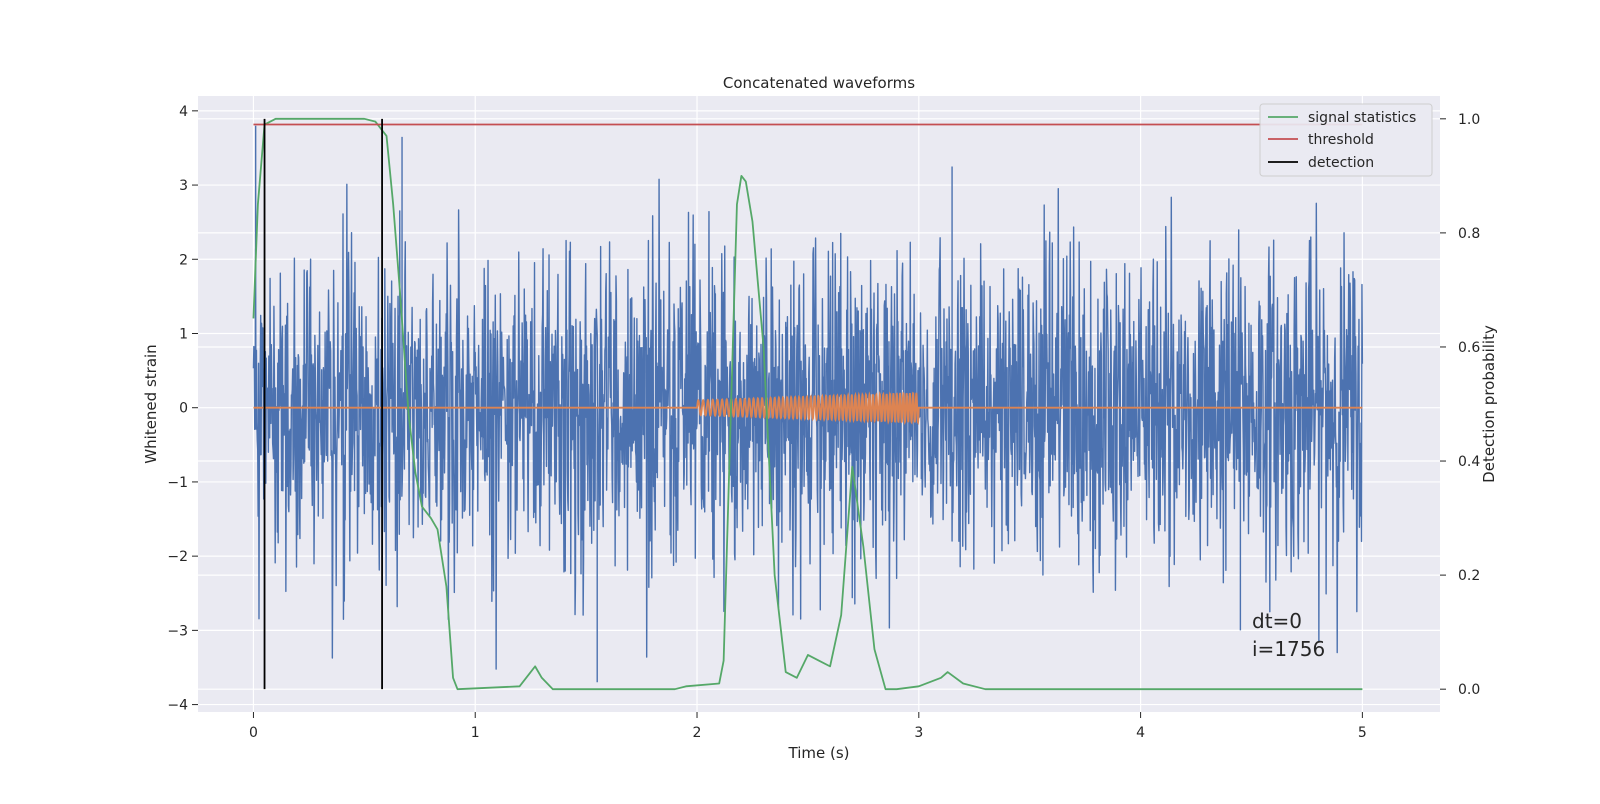 The height and width of the screenshot is (804, 1600). What do you see at coordinates (1362, 118) in the screenshot?
I see `legend-label-statistics: signal statistics` at bounding box center [1362, 118].